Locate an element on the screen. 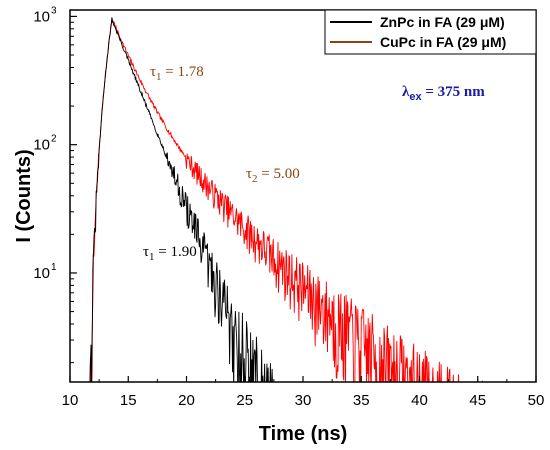  legend: ZnPc in FA (29 μM) CuPc in FA (29 μM) is located at coordinates (430, 32).